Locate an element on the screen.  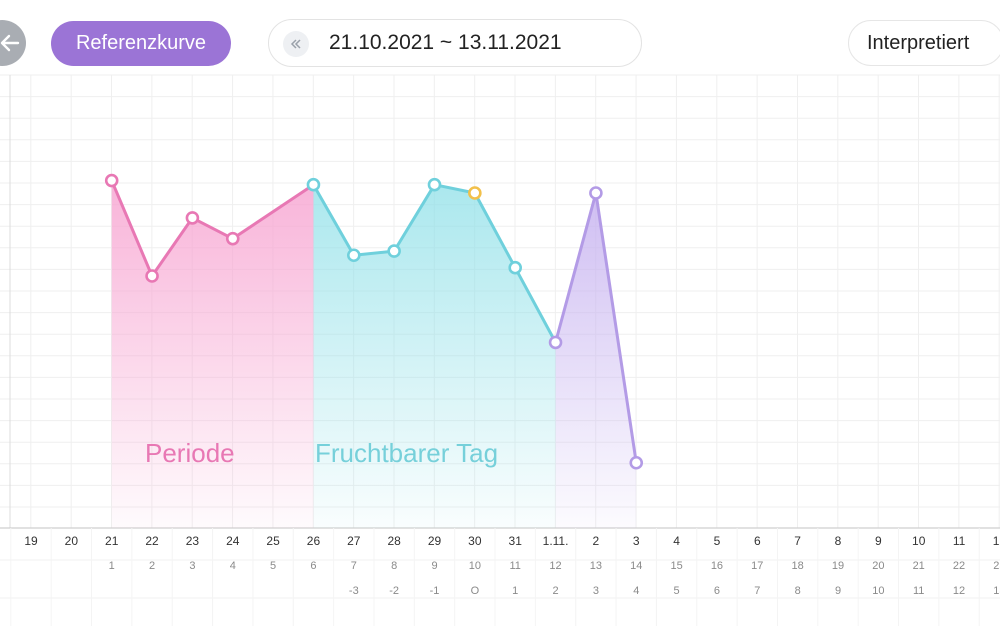
ovulation-offset-label: 7 is located at coordinates (757, 591).